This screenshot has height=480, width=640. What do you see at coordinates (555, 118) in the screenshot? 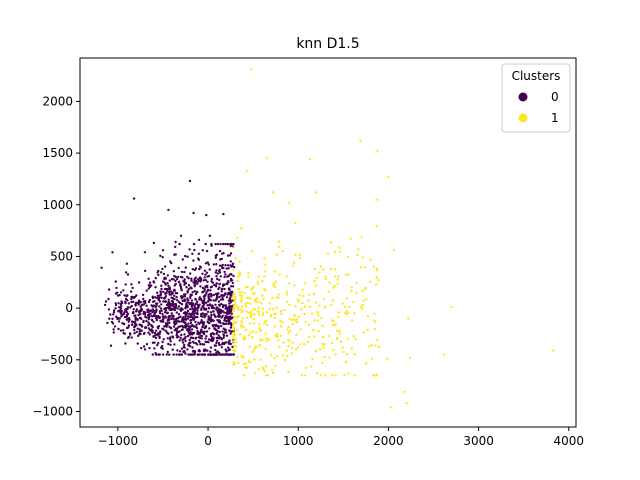
I see `legend-label-1: 1` at bounding box center [555, 118].